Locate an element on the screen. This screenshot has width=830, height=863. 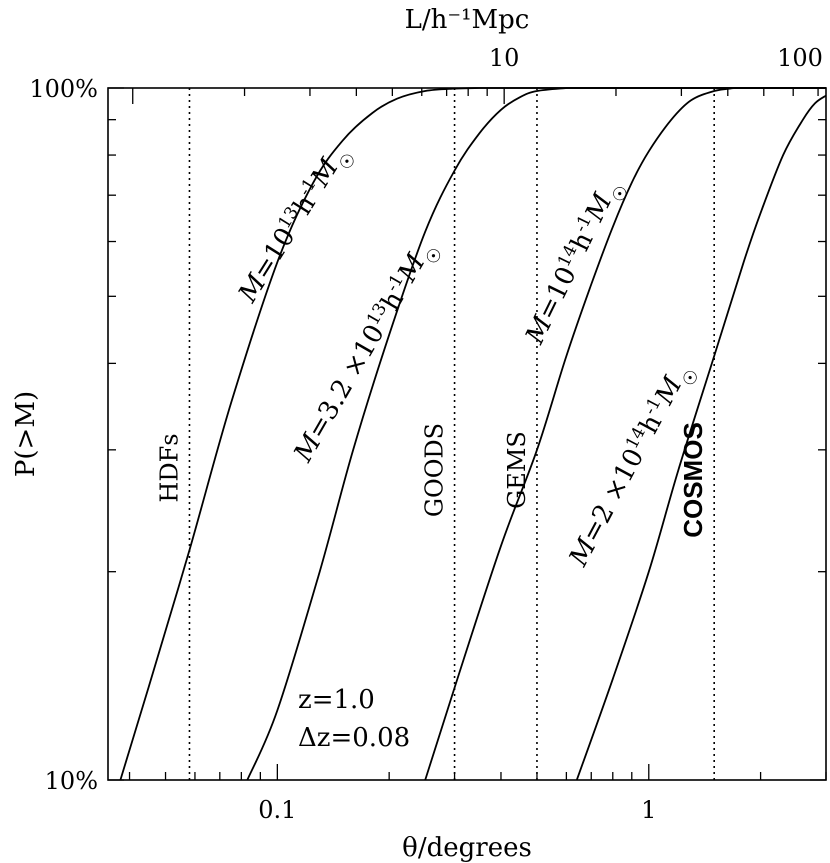
survey-label-hdfs: HDFs is located at coordinates (169, 467).